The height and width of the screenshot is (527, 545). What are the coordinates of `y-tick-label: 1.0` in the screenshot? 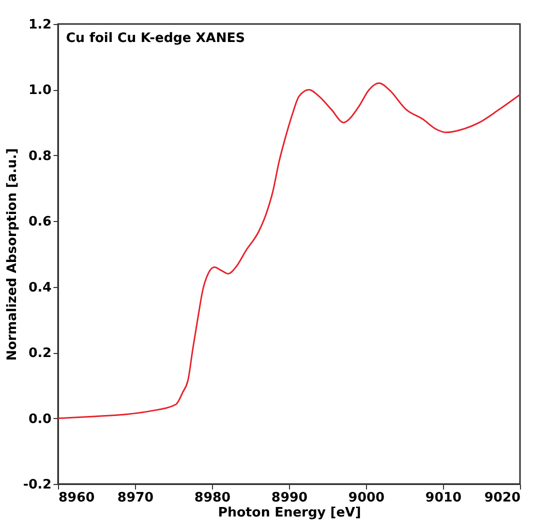 It's located at (40, 90).